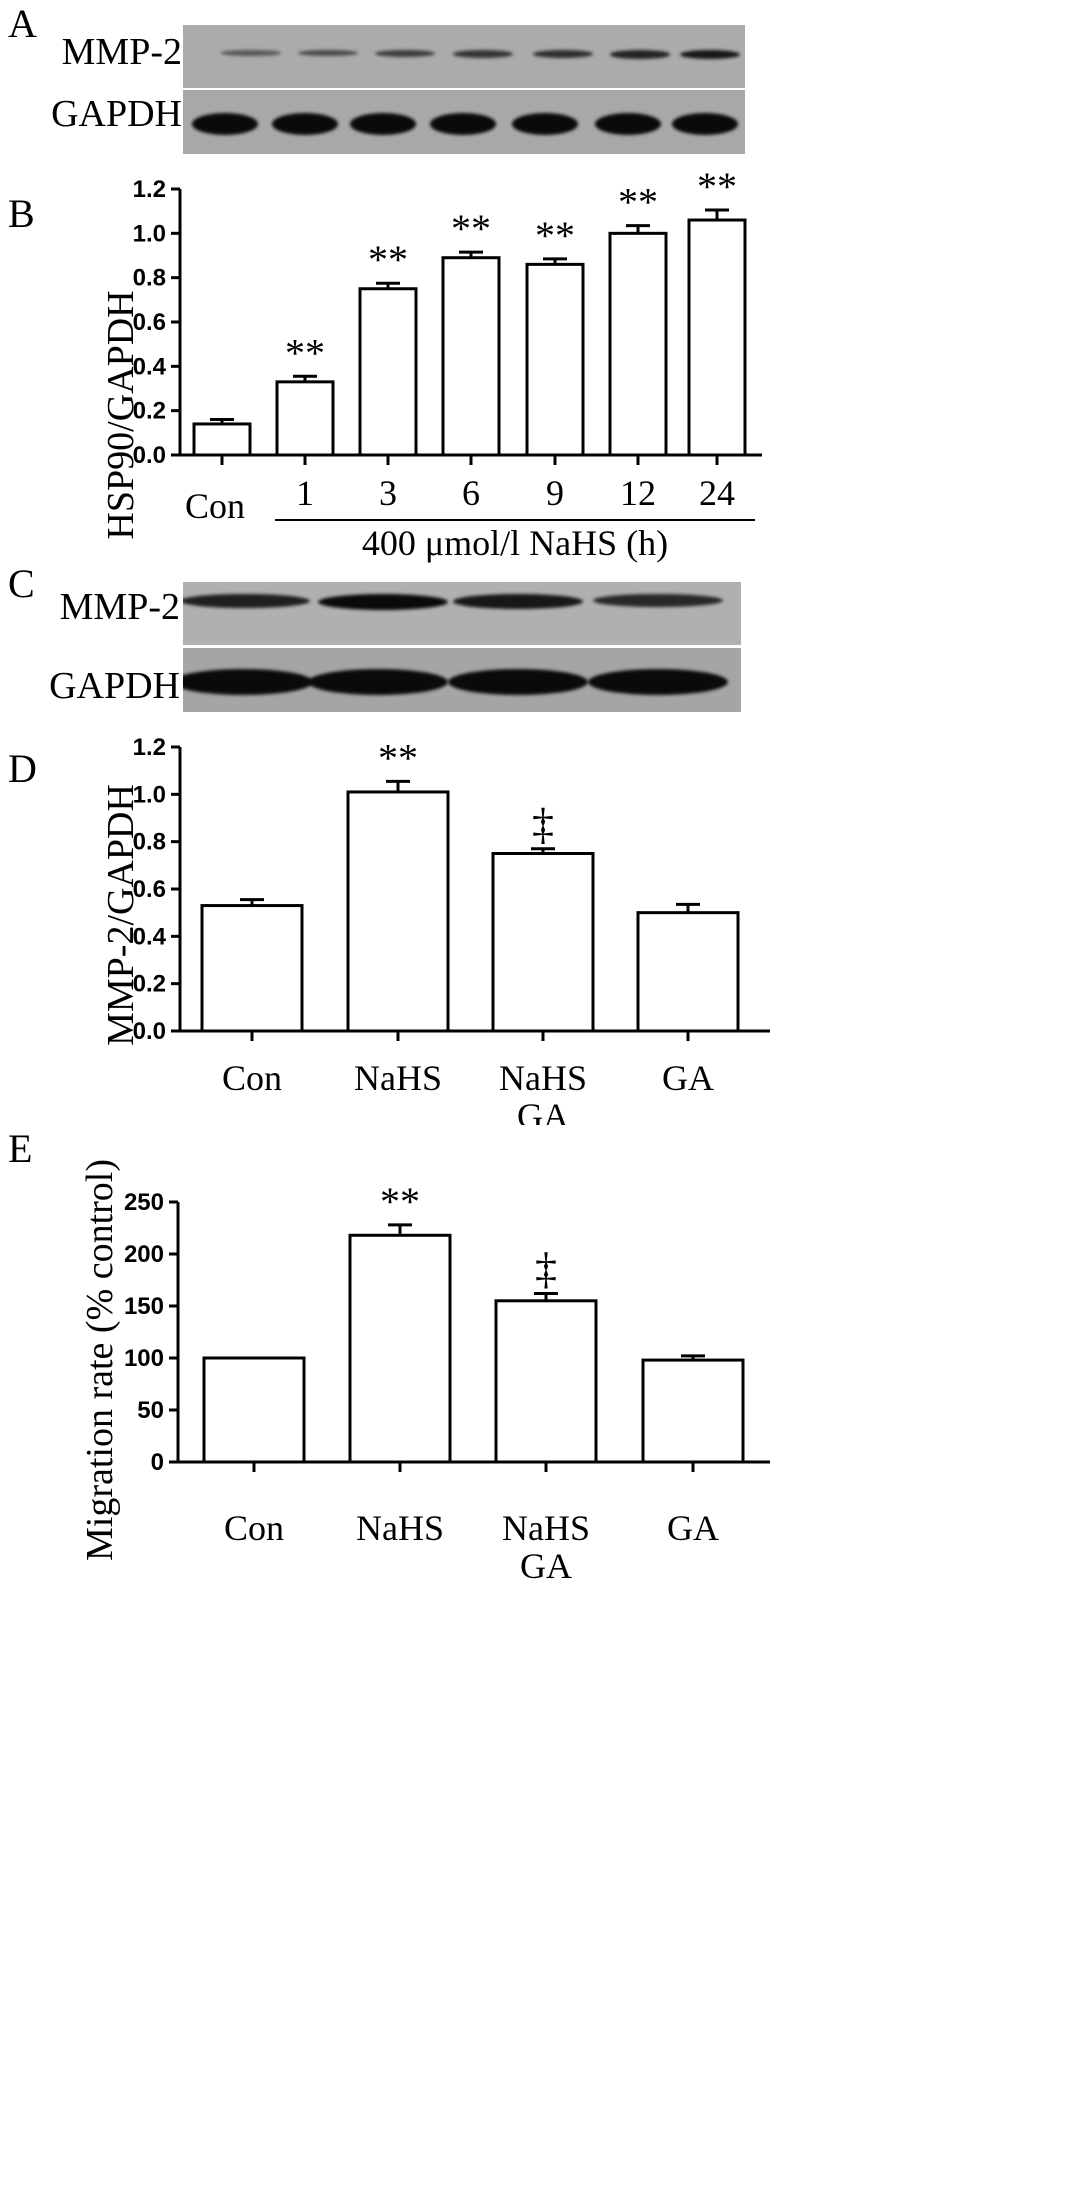 The height and width of the screenshot is (2185, 1087). What do you see at coordinates (144, 1202) in the screenshot?
I see `panel-e-y-tick-label: 250` at bounding box center [144, 1202].